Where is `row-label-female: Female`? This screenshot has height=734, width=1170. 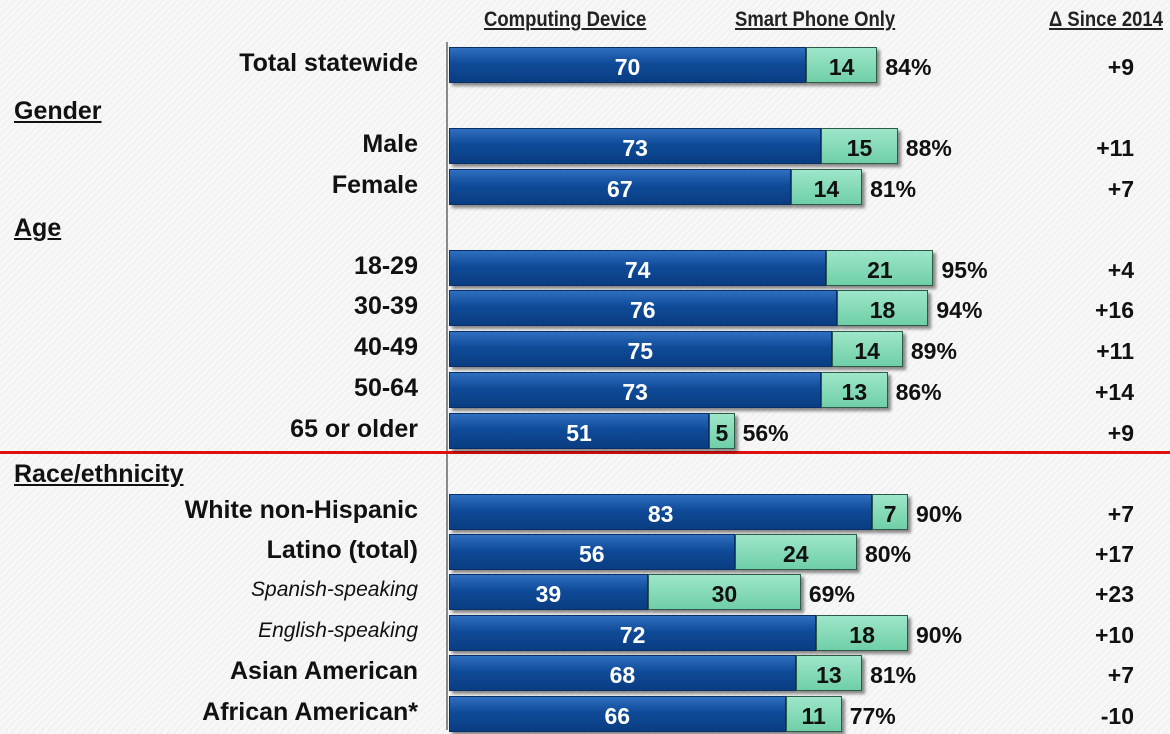 row-label-female: Female is located at coordinates (374, 185).